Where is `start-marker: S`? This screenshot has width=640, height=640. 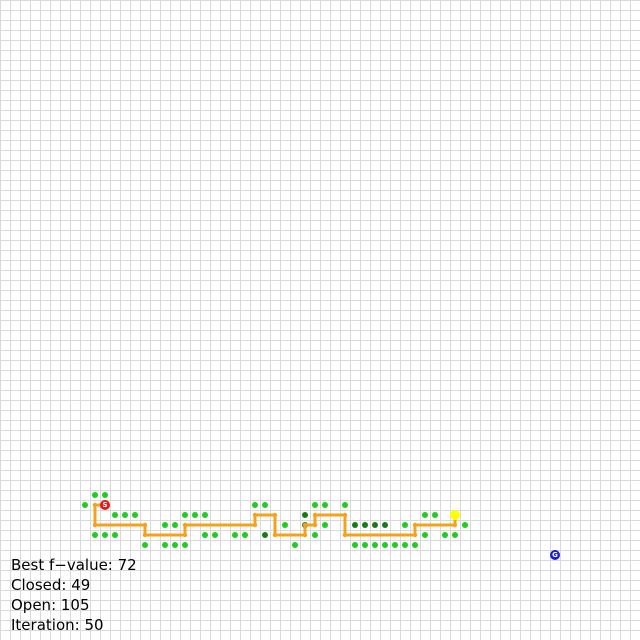
start-marker: S is located at coordinates (105, 505).